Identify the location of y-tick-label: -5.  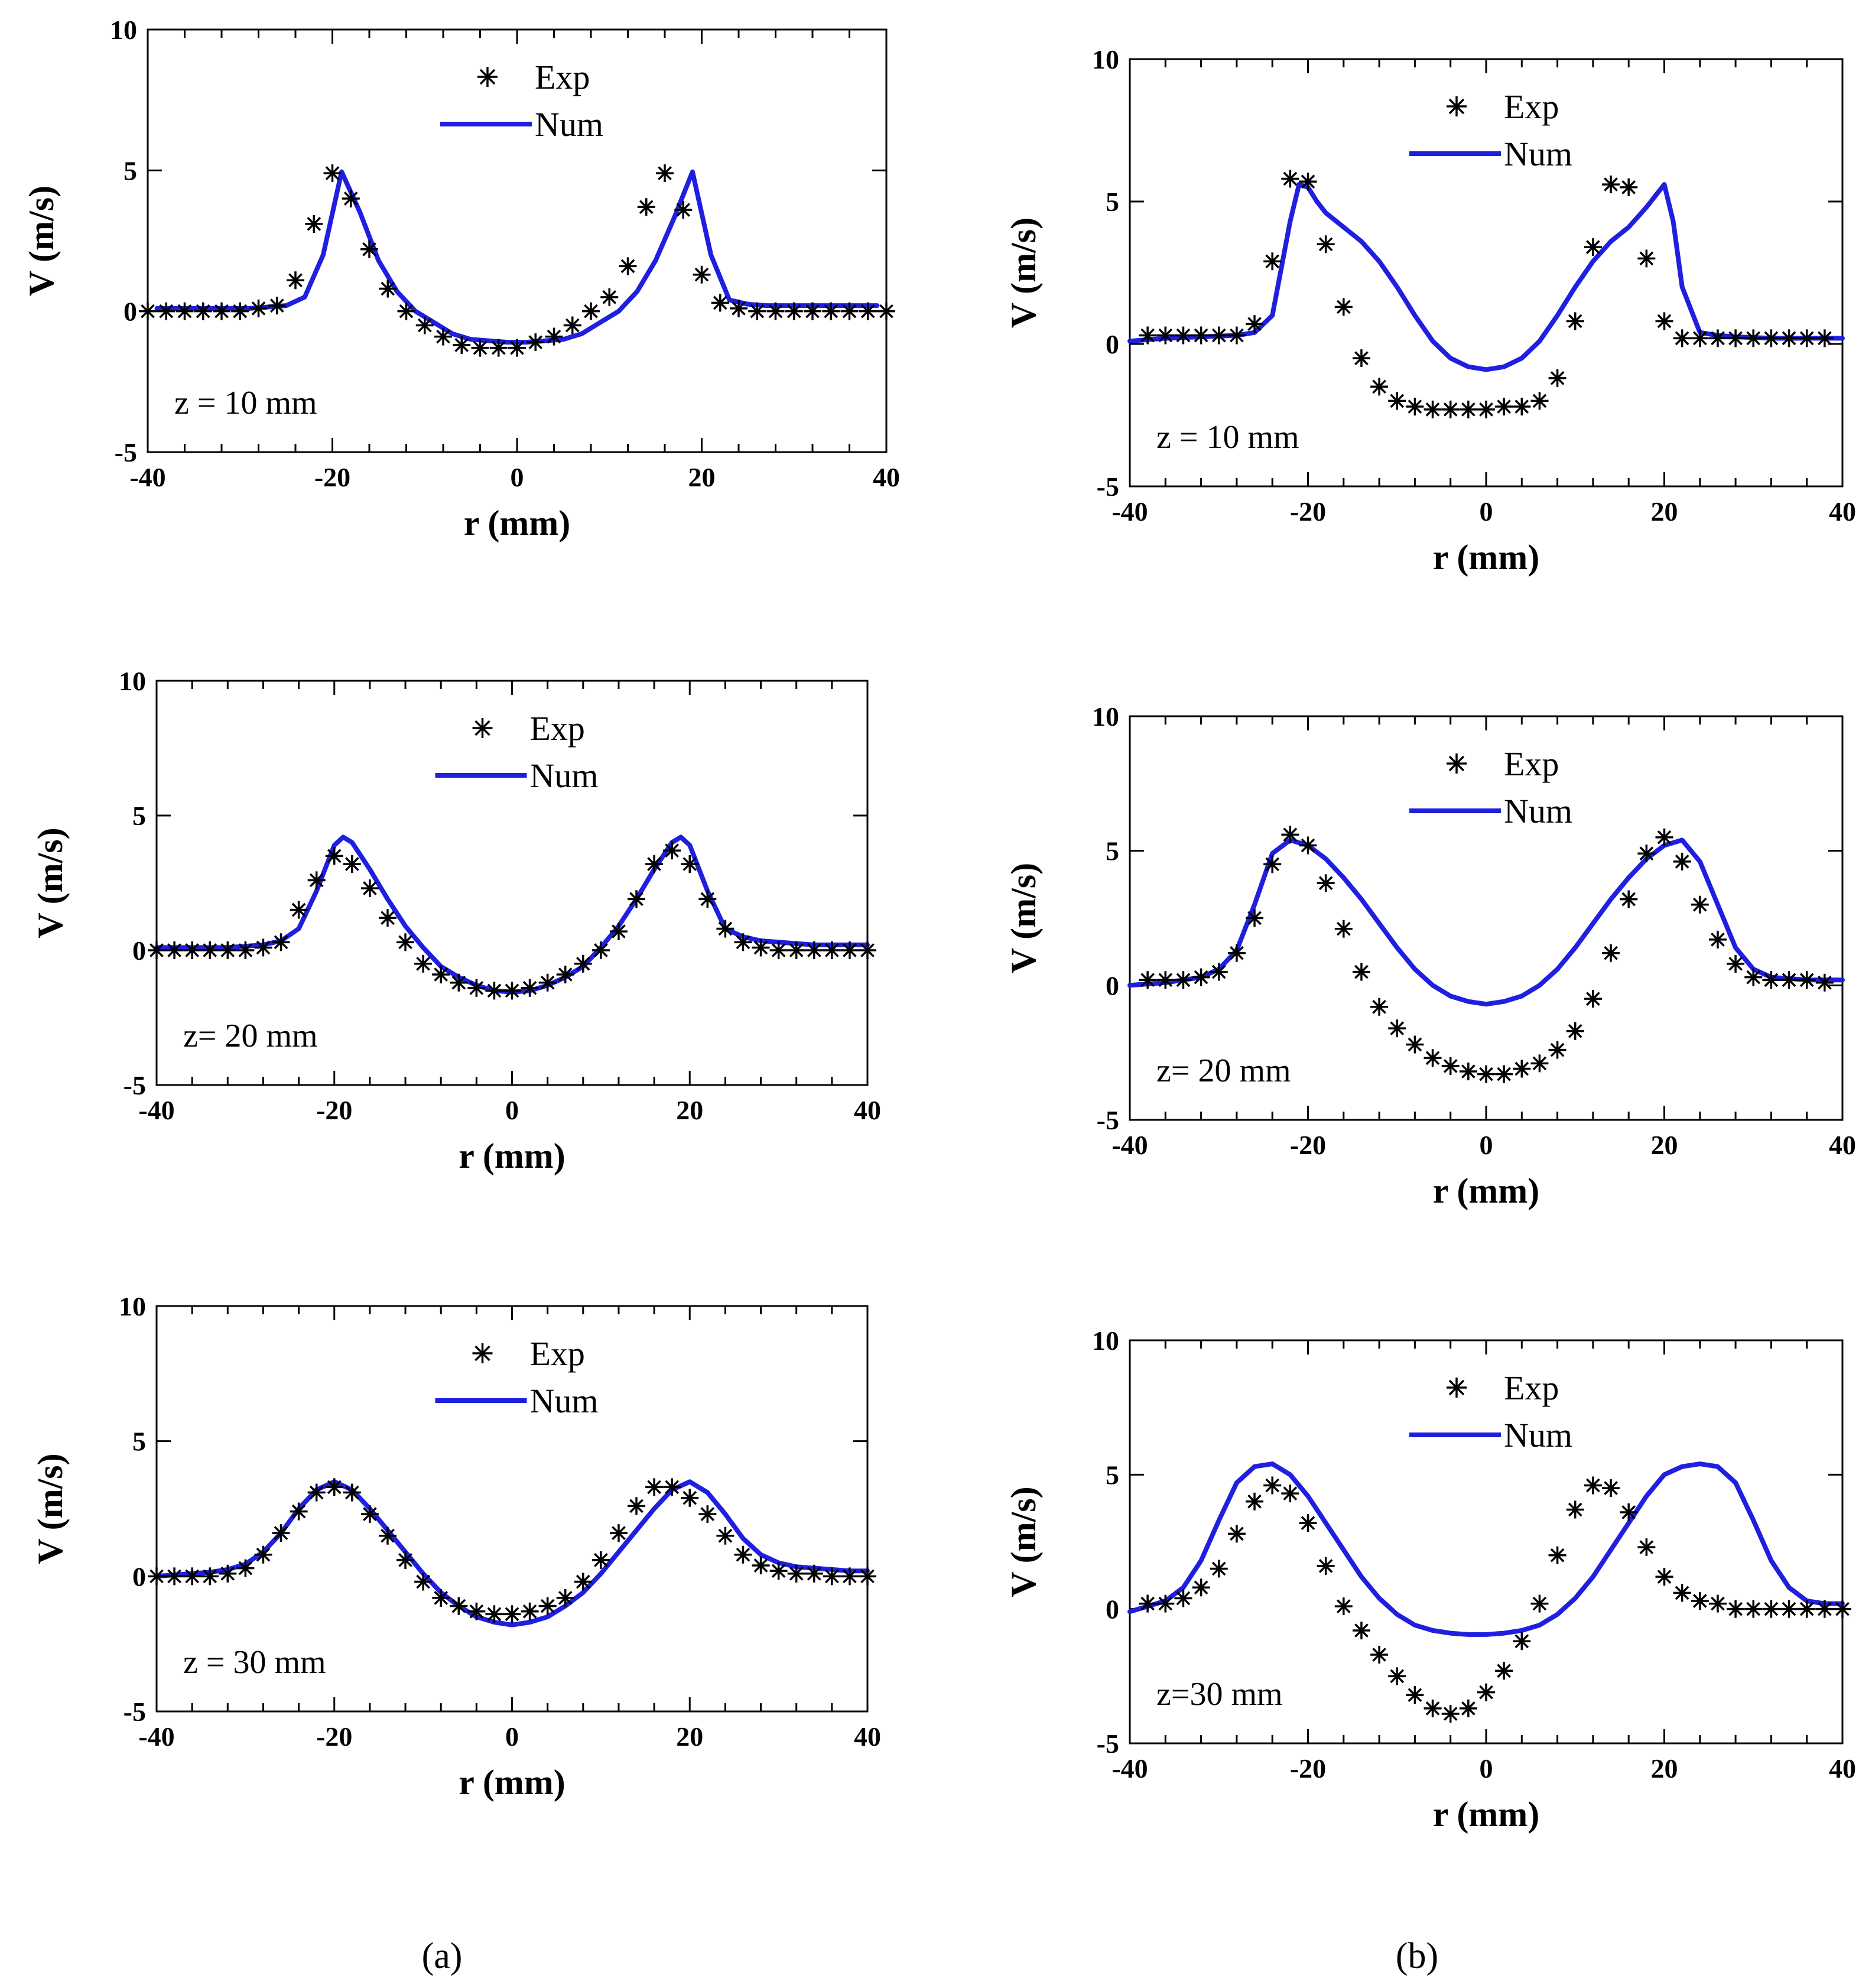
(1108, 1120).